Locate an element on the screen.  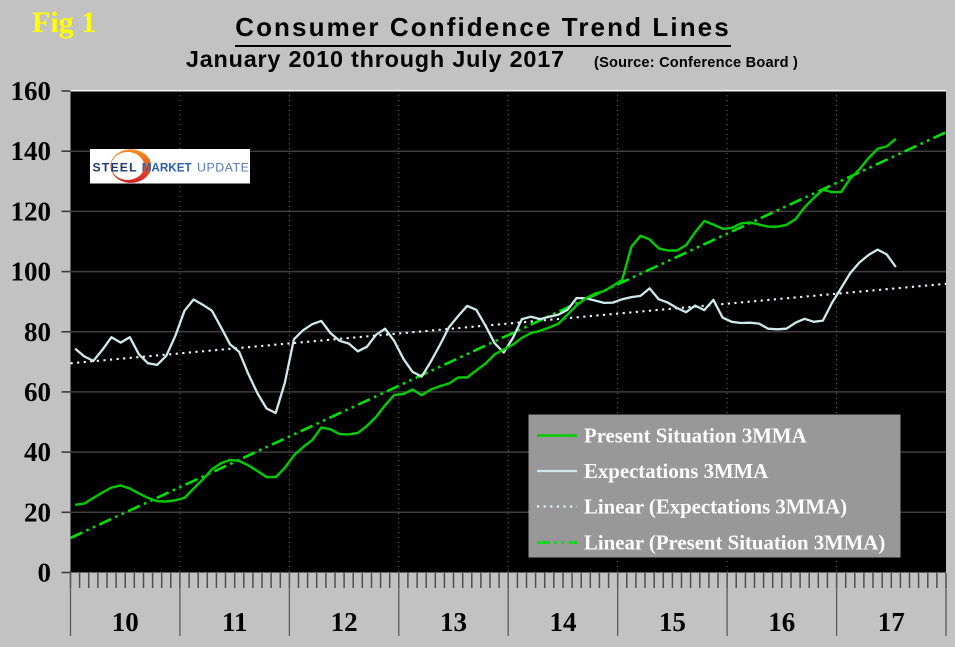
svg-text: 14 is located at coordinates (563, 622).